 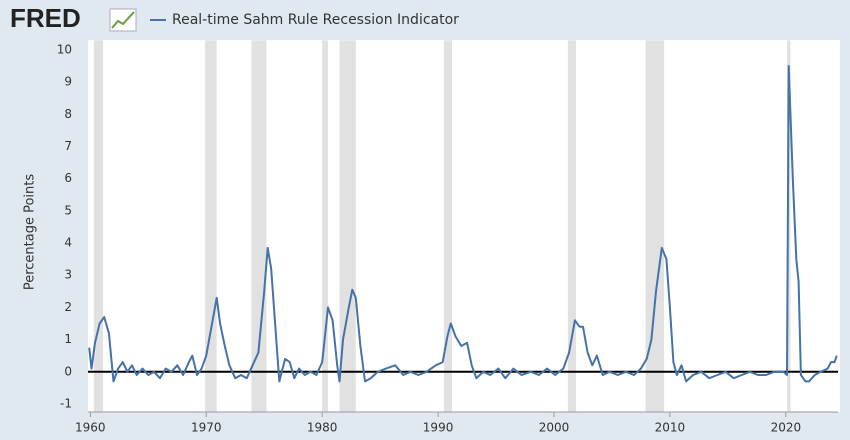 What do you see at coordinates (68, 82) in the screenshot?
I see `y-tick-label: 9` at bounding box center [68, 82].